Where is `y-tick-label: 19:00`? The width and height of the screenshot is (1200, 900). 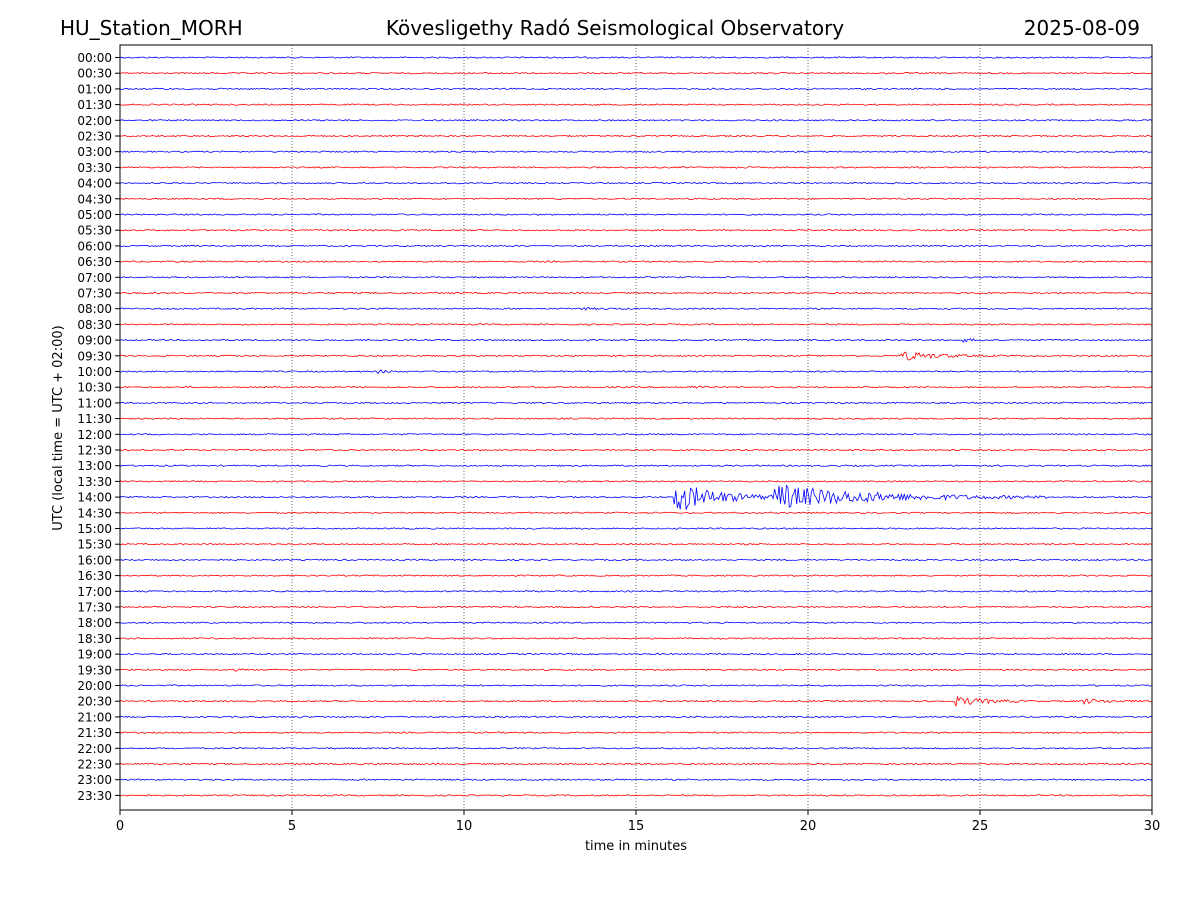
y-tick-label: 19:00 is located at coordinates (94, 655).